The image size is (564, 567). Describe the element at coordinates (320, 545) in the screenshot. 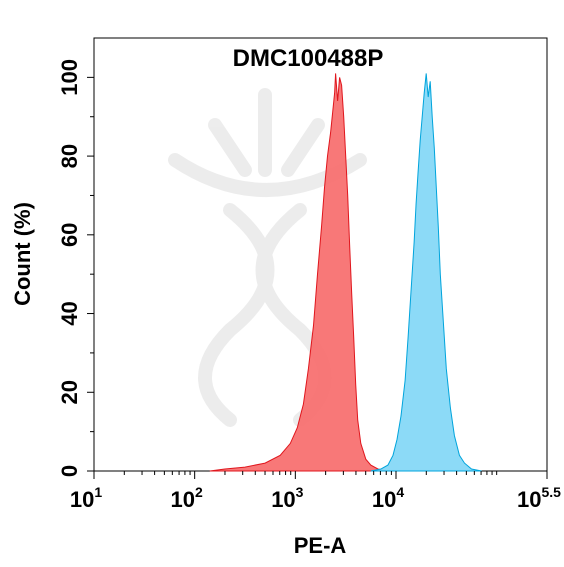

I see `x-axis-label: PE-A` at that location.